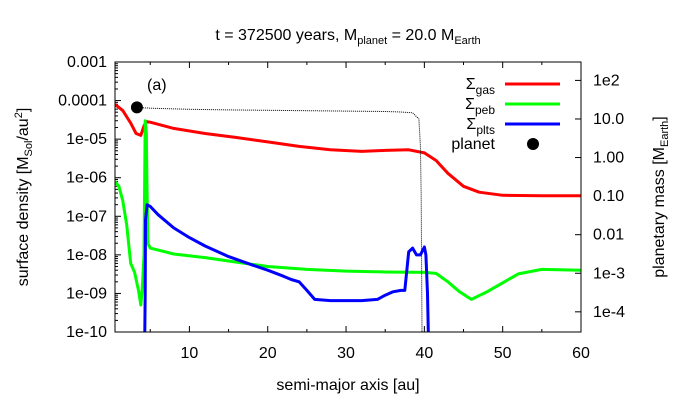 The width and height of the screenshot is (700, 400). What do you see at coordinates (86, 255) in the screenshot?
I see `y-left-tick-label: 1e-08` at bounding box center [86, 255].